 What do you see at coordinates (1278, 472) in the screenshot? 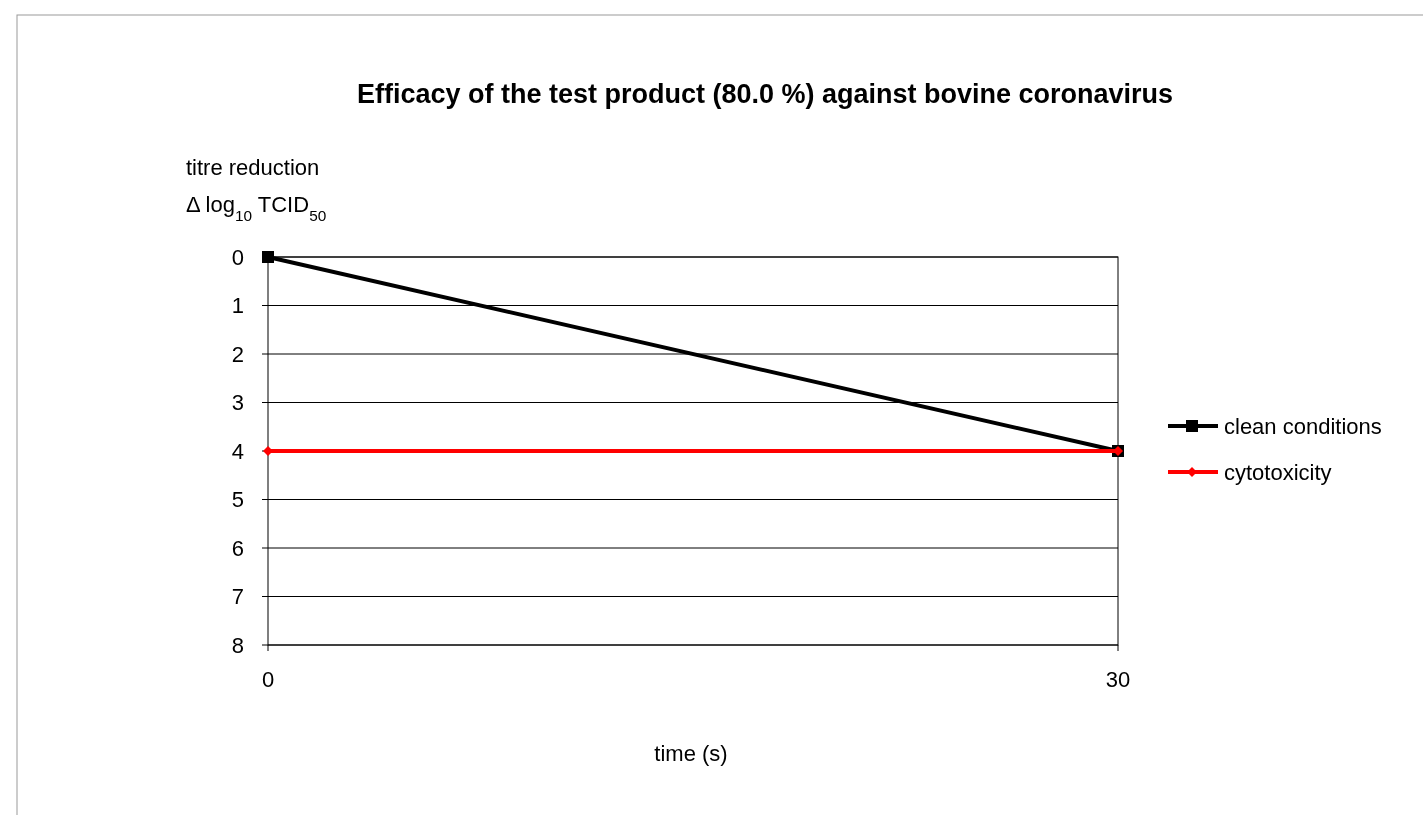
I see `legend-label: cytotoxicity` at bounding box center [1278, 472].